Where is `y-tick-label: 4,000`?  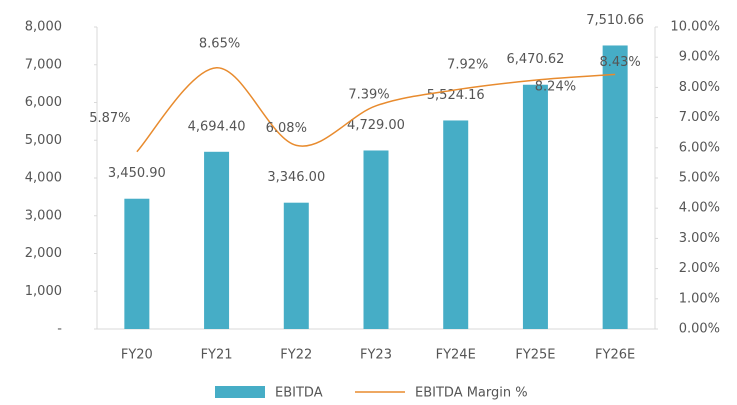
y-tick-label: 4,000 is located at coordinates (43, 178).